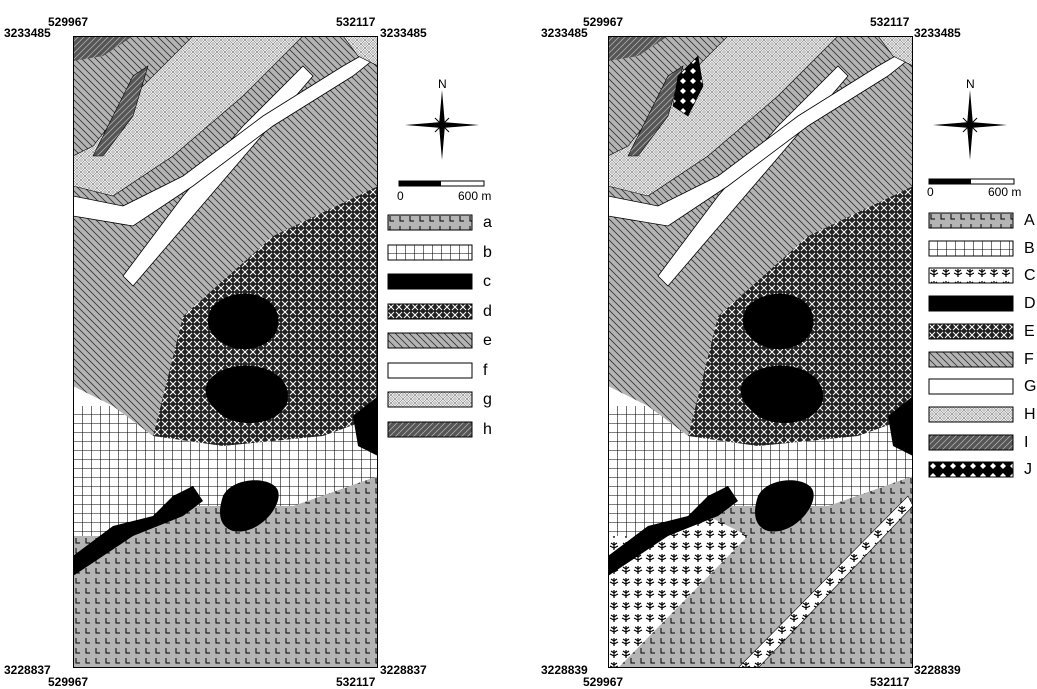 The height and width of the screenshot is (689, 1037). Describe the element at coordinates (356, 682) in the screenshot. I see `left-coord-bottom-right-x: 532117` at that location.